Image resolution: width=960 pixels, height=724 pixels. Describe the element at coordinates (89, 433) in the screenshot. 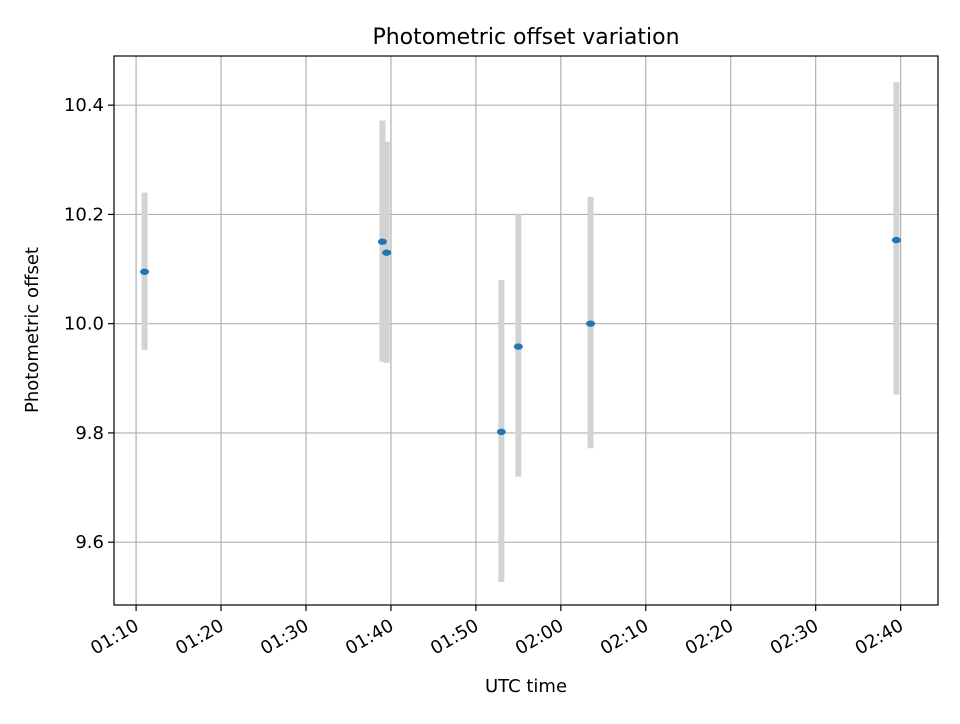

I see `y-tick-label: 9.8` at that location.